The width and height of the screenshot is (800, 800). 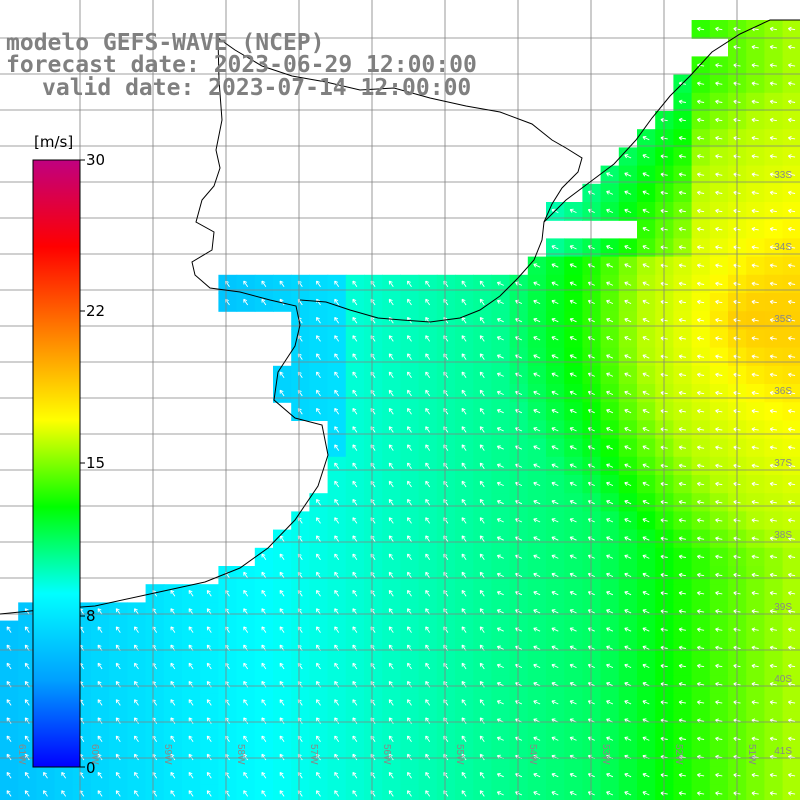 I want to click on coastline-east, so click(x=671, y=121).